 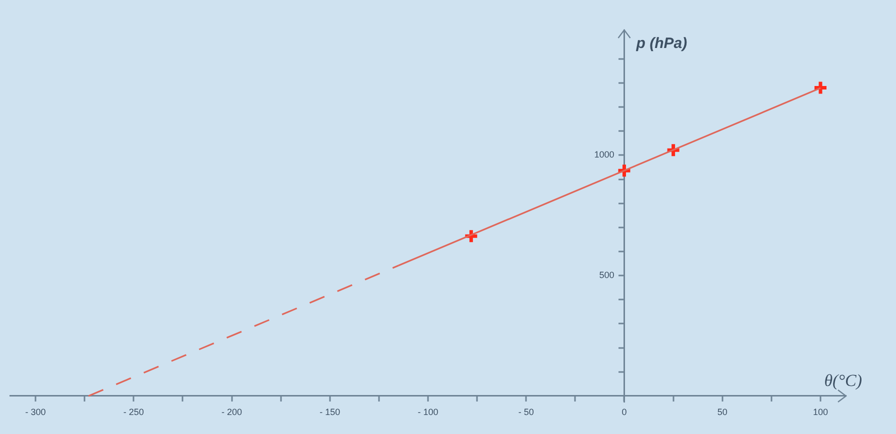 What do you see at coordinates (133, 411) in the screenshot?
I see `x-tick-label: - 250` at bounding box center [133, 411].